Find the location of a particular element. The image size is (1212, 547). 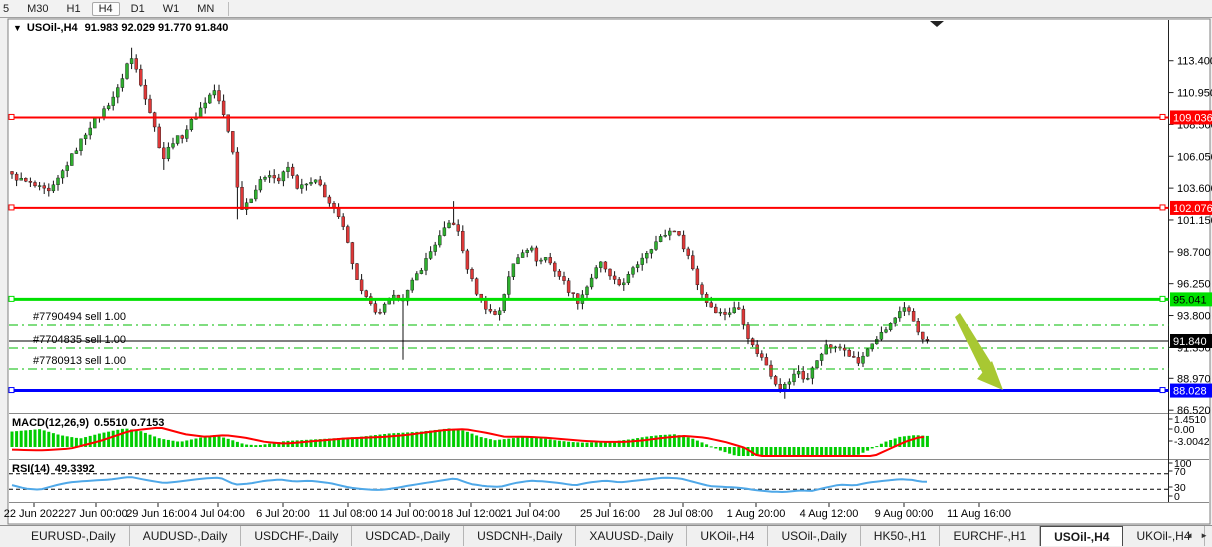

price-label-box-91.840 is located at coordinates (1191, 341).